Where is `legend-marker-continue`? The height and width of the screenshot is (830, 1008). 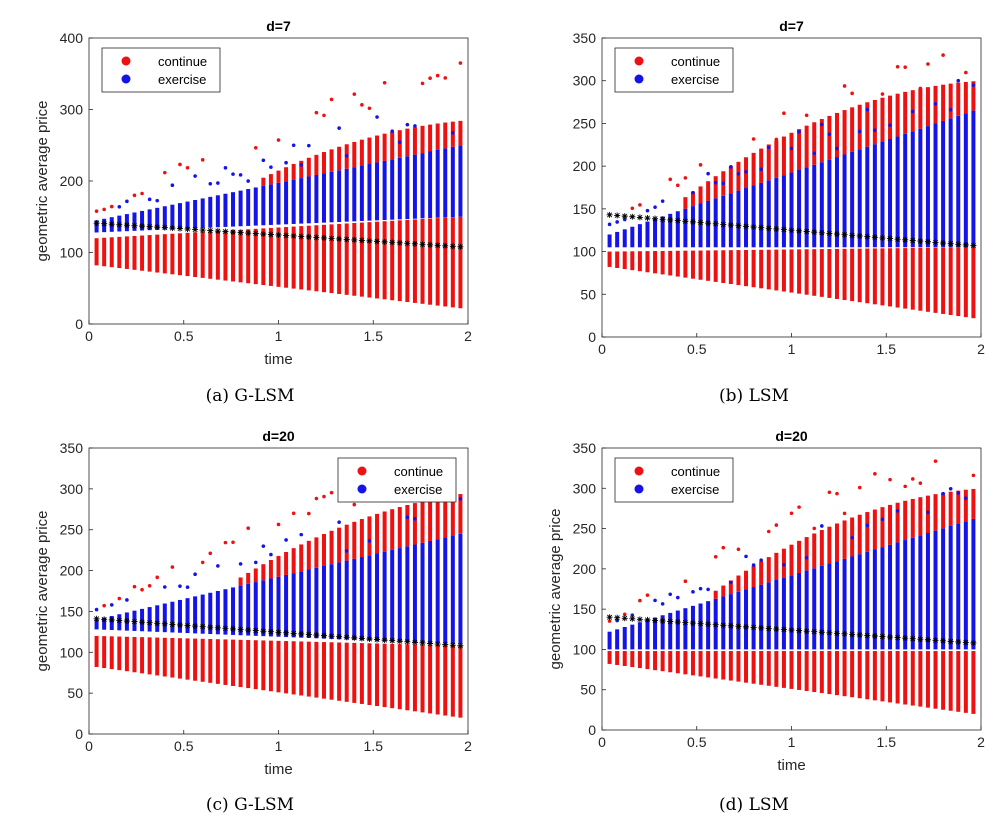
legend-marker-continue is located at coordinates (362, 471).